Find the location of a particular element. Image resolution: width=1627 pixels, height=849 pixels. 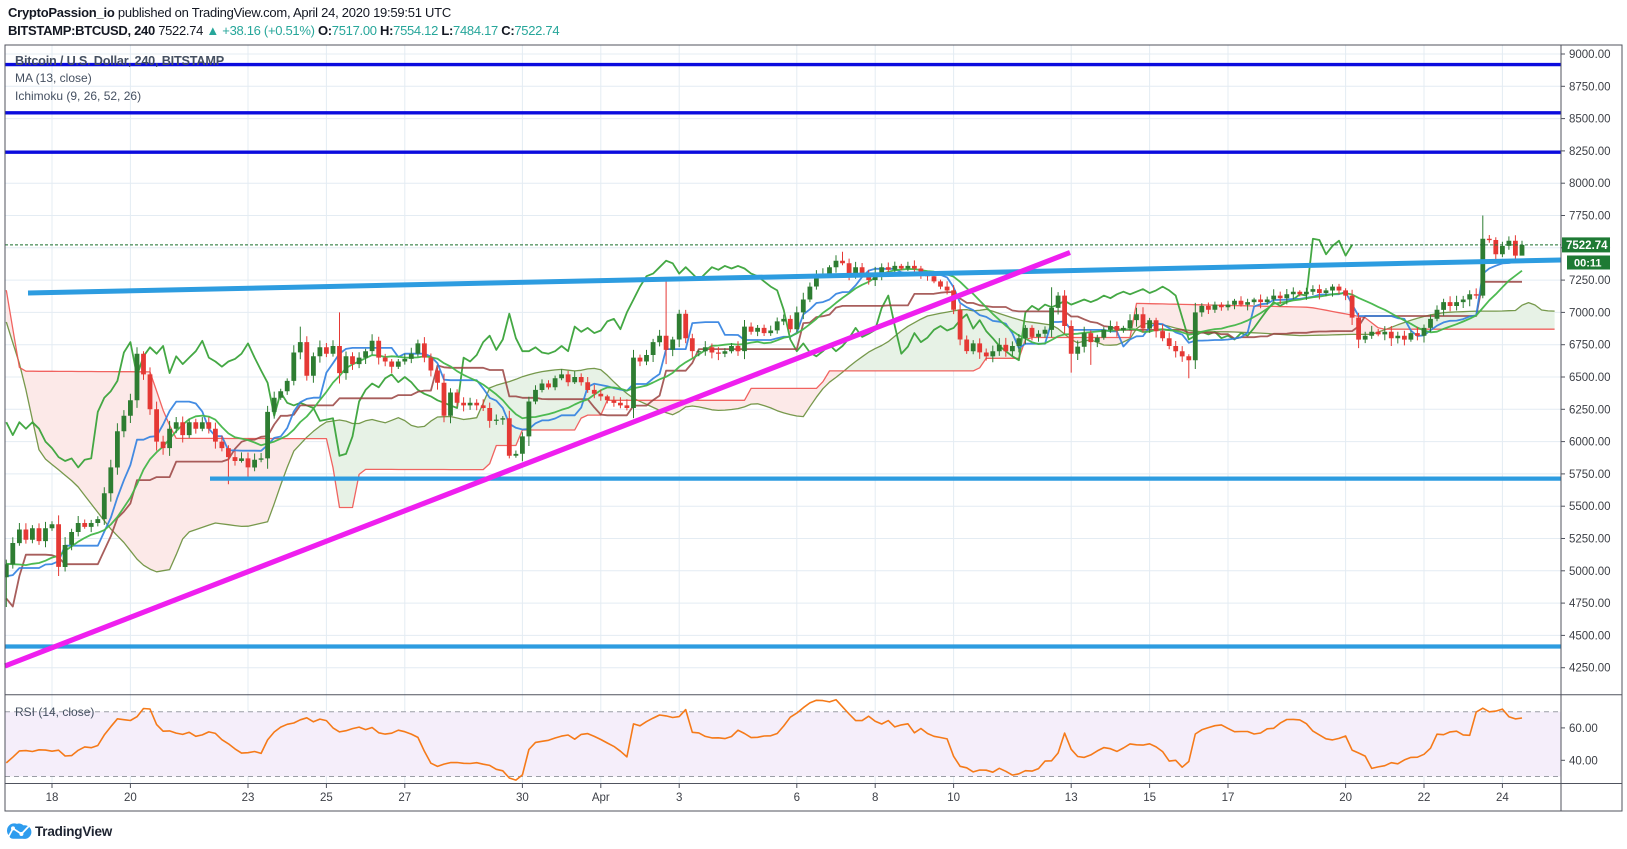

svg-text: 7750.00 is located at coordinates (1590, 217).